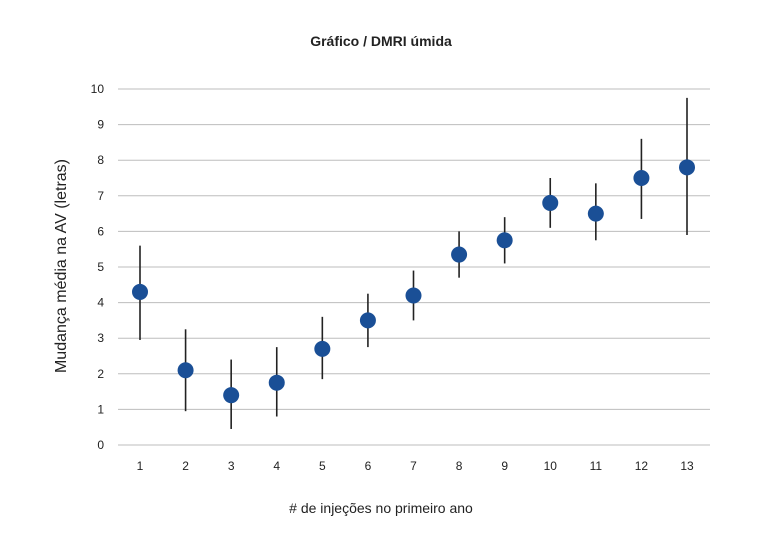 The width and height of the screenshot is (762, 544). What do you see at coordinates (459, 466) in the screenshot?
I see `x-tick-label: 8` at bounding box center [459, 466].